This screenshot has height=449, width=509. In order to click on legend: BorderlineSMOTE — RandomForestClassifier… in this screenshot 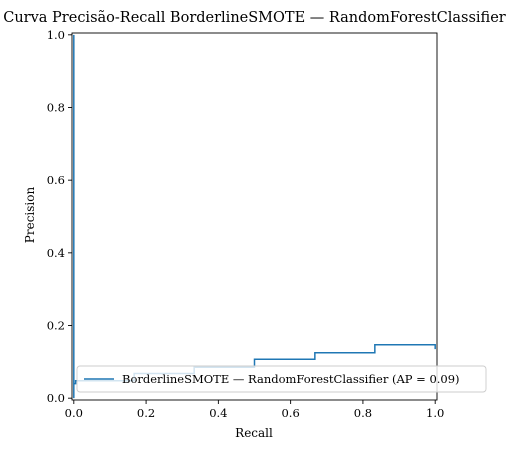, I will do `click(281, 379)`.